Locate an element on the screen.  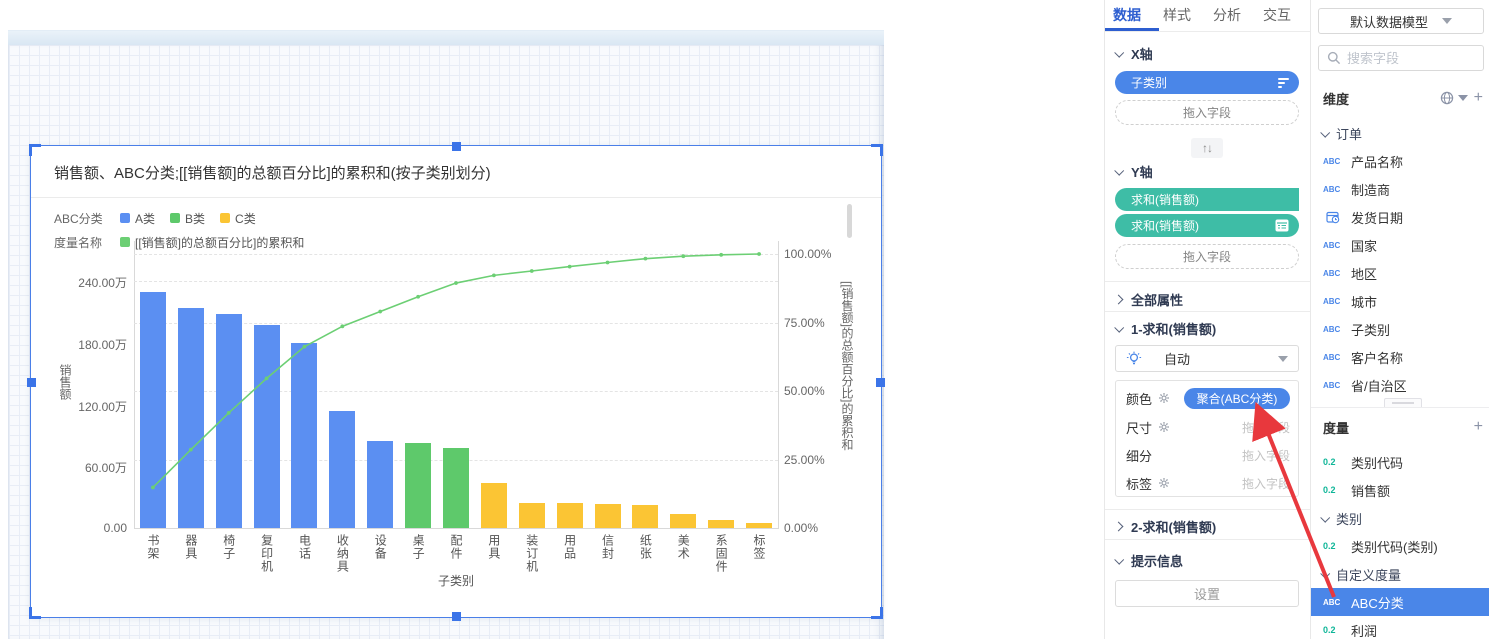
x-category-label: 配件 is located at coordinates (456, 547).